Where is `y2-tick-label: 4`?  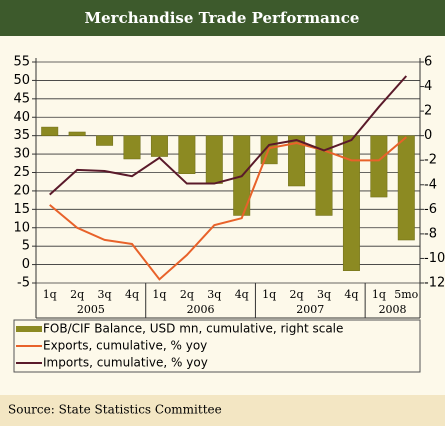 y2-tick-label: 4 is located at coordinates (428, 86).